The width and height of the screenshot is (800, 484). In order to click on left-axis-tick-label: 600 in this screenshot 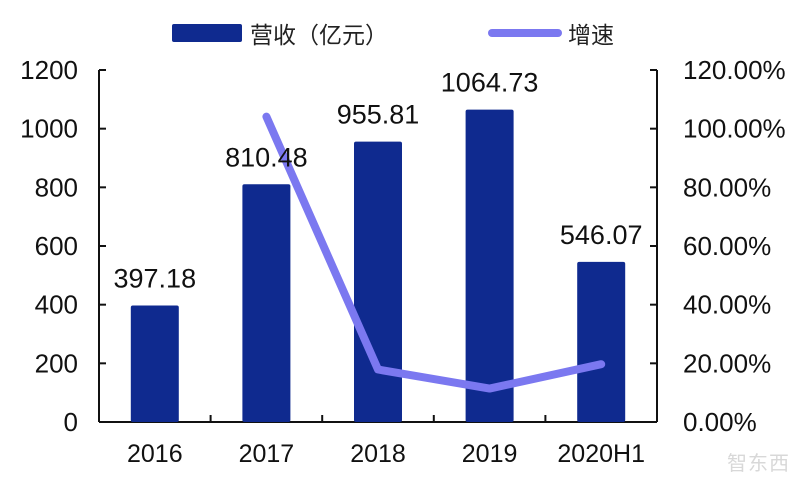, I will do `click(56, 246)`.